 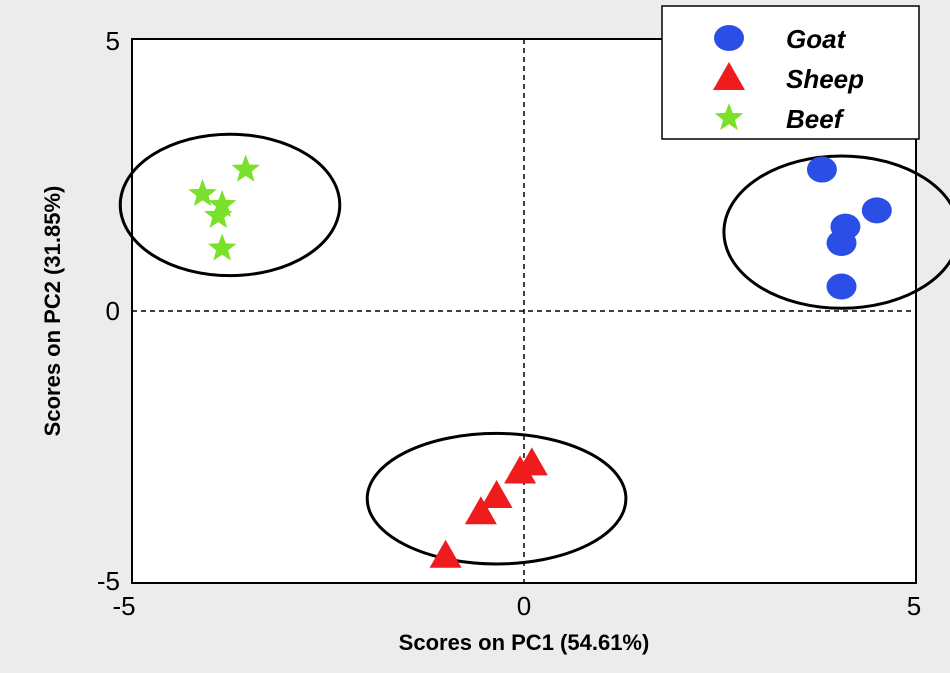 I want to click on cluster-ellipse-sheep, so click(x=496, y=498).